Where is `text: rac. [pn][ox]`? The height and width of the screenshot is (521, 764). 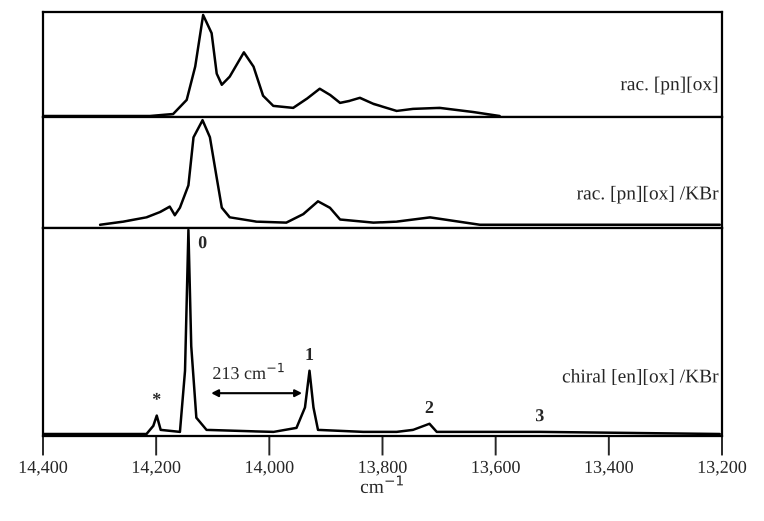
text: rac. [pn][ox] is located at coordinates (669, 85).